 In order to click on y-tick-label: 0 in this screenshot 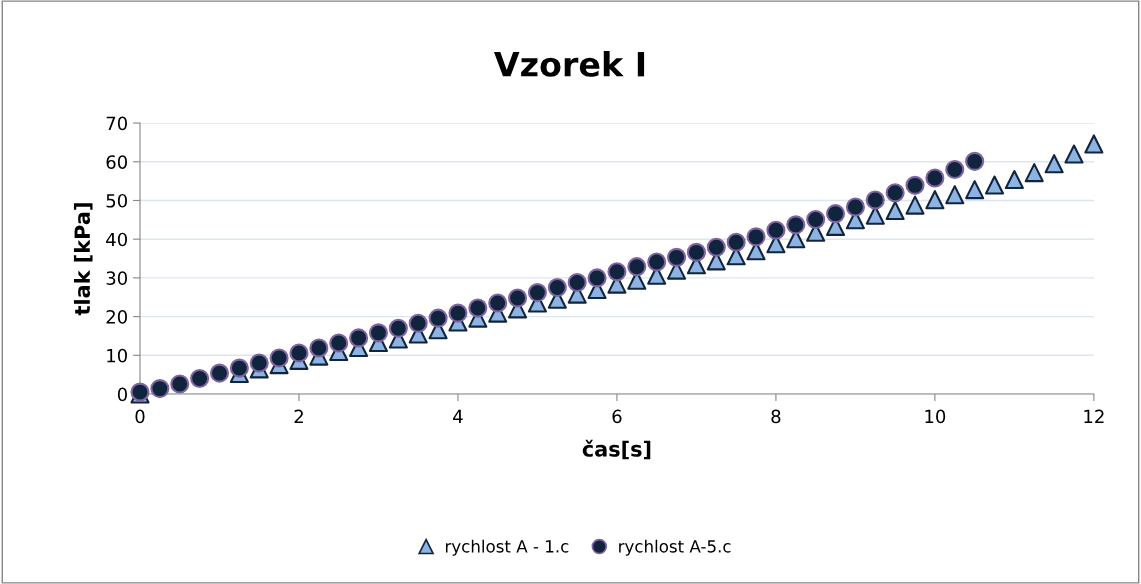, I will do `click(122, 394)`.